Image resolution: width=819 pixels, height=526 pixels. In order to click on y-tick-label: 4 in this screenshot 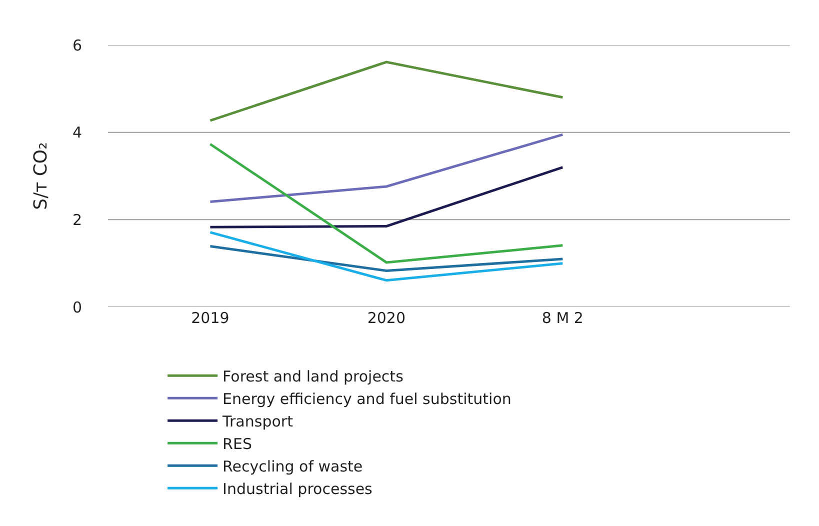, I will do `click(77, 133)`.